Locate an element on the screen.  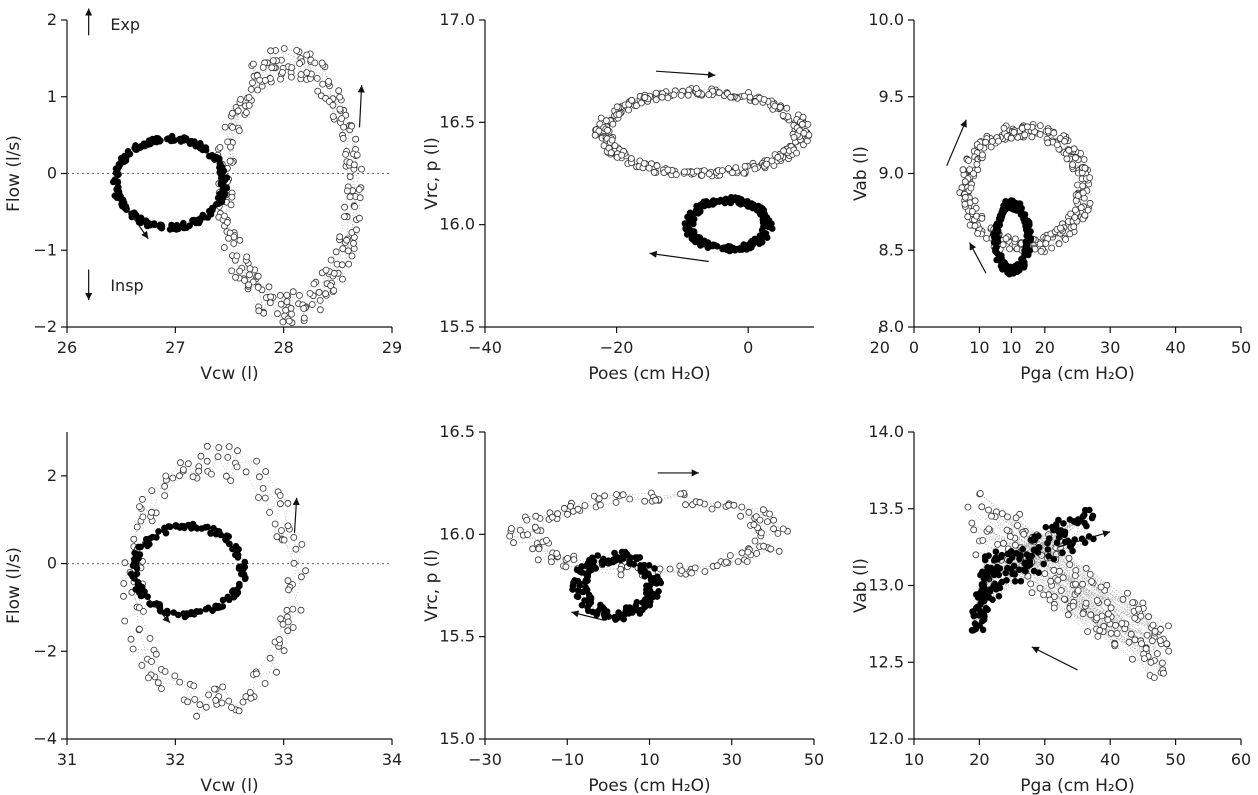
x-tick-label: 40 is located at coordinates (1110, 759).